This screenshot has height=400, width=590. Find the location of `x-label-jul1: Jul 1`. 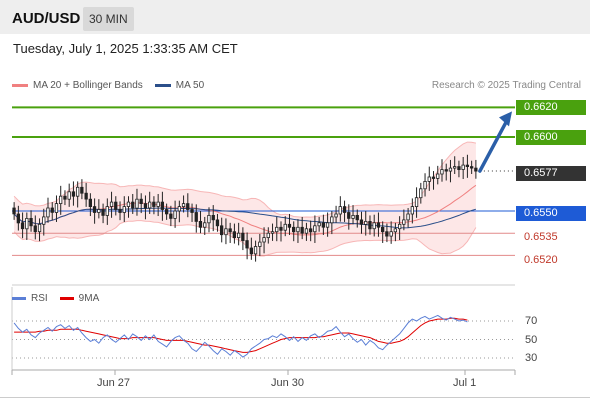

x-label-jul1: Jul 1 is located at coordinates (465, 383).